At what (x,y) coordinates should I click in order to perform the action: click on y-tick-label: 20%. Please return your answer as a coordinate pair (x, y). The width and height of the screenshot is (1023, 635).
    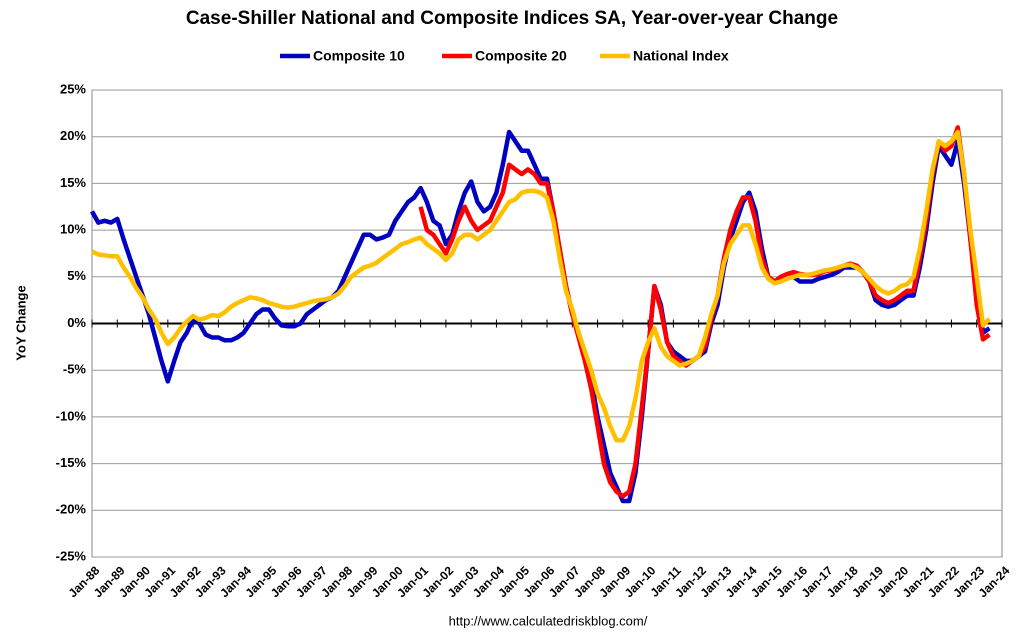
    Looking at the image, I should click on (73, 135).